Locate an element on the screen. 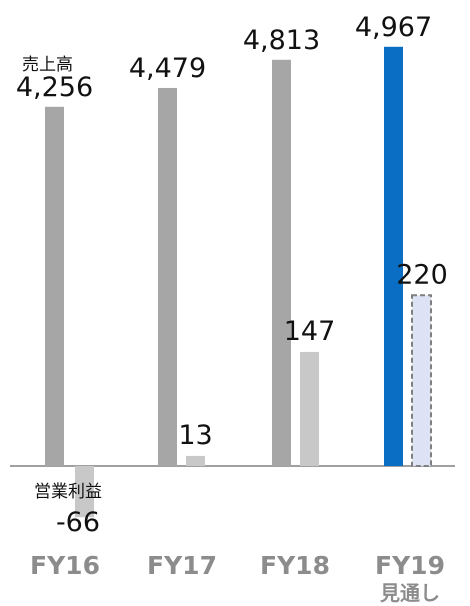 The image size is (470, 606). profit-bar-fy18 is located at coordinates (309, 408).